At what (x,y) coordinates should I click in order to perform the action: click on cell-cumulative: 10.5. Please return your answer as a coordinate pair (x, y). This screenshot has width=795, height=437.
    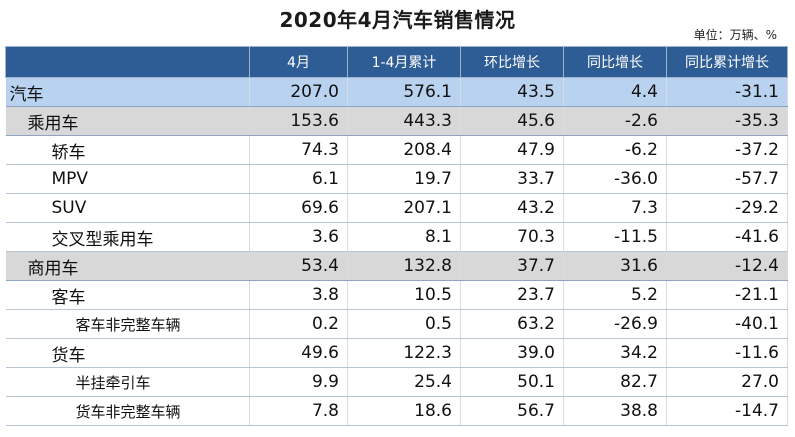
    Looking at the image, I should click on (404, 295).